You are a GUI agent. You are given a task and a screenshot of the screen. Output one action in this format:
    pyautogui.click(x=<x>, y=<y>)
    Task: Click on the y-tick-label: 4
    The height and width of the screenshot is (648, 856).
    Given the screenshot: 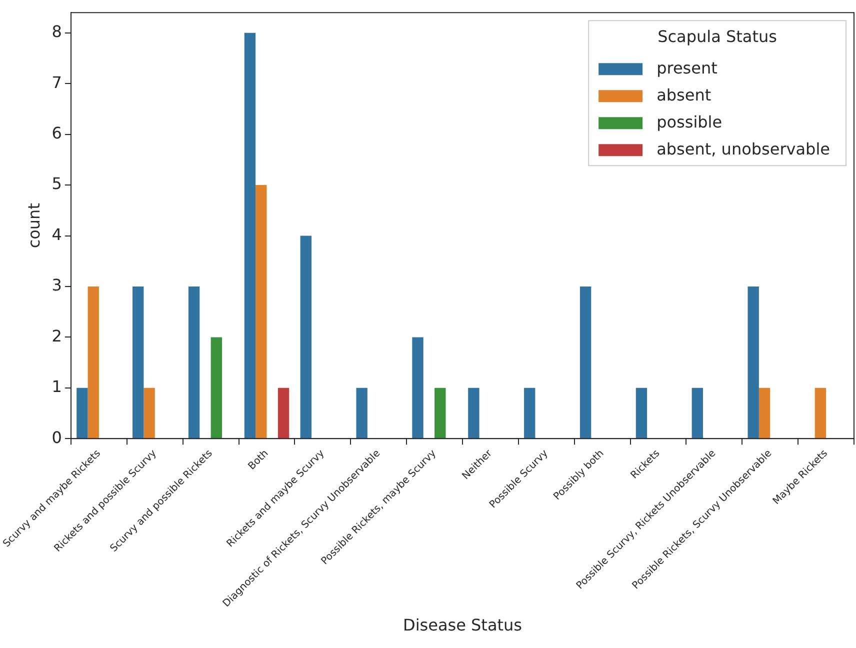 What is the action you would take?
    pyautogui.click(x=57, y=234)
    